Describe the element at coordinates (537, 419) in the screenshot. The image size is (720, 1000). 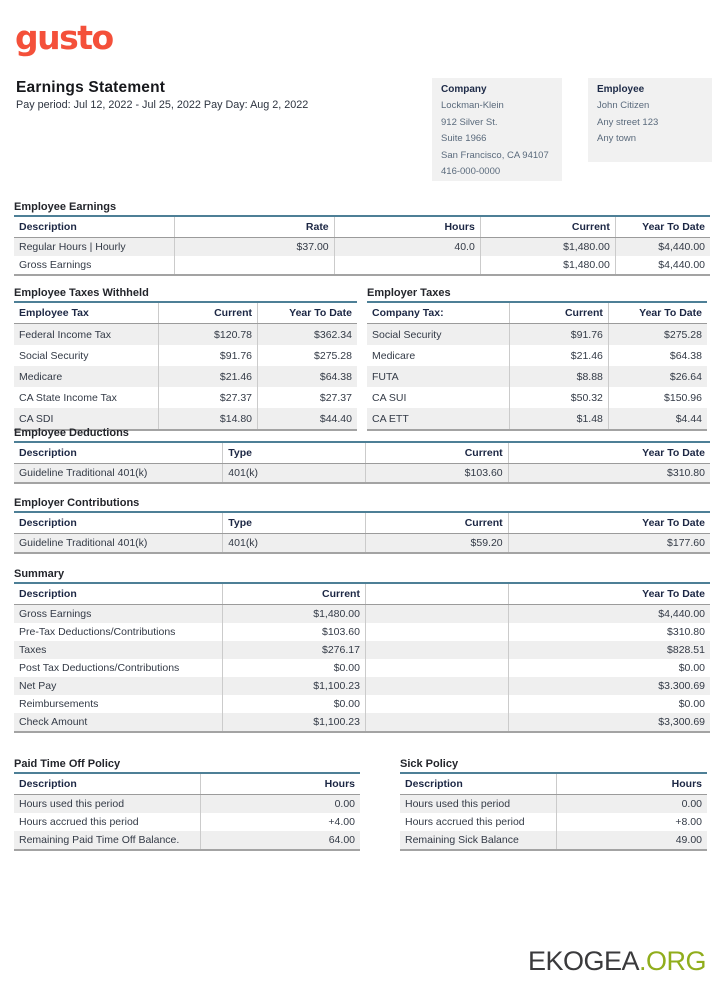
I see `table-row: CA ETT $1.48 $4.44` at that location.